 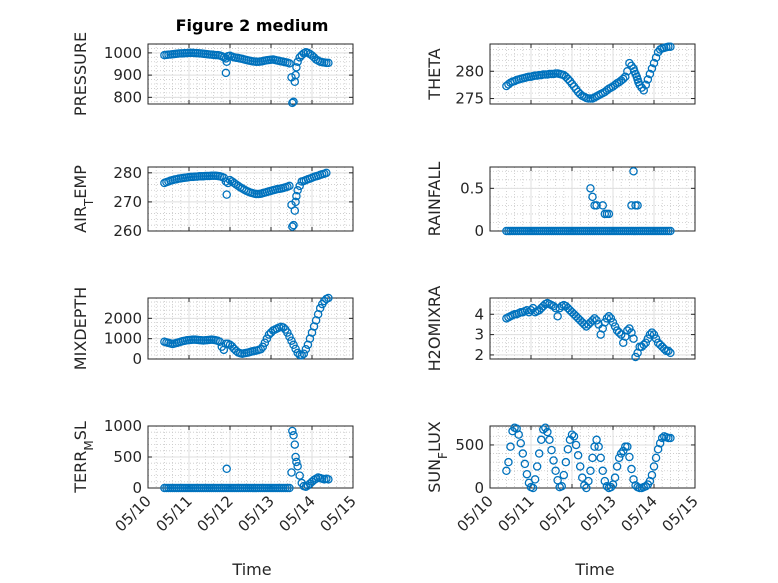 I want to click on x-tick-label: 05/14, so click(x=639, y=513).